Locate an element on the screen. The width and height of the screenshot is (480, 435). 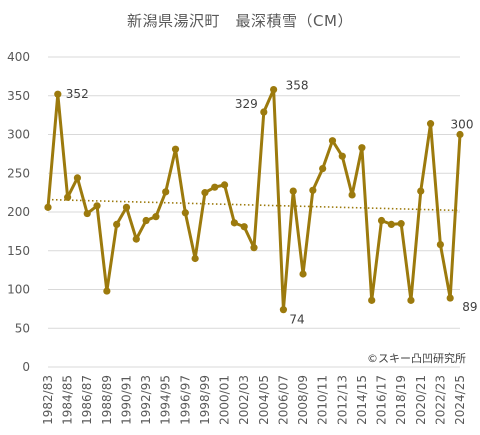
y-tick-label: 400 is located at coordinates (18, 57).